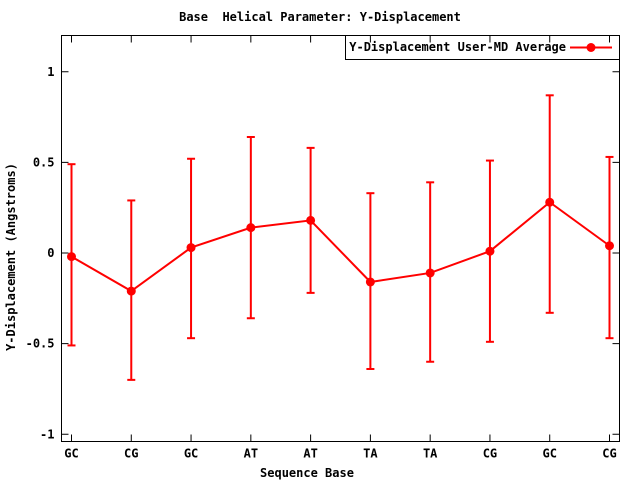 The image size is (640, 480). Describe the element at coordinates (457, 47) in the screenshot. I see `legend-label: Y-Displacement User-MD Average` at that location.